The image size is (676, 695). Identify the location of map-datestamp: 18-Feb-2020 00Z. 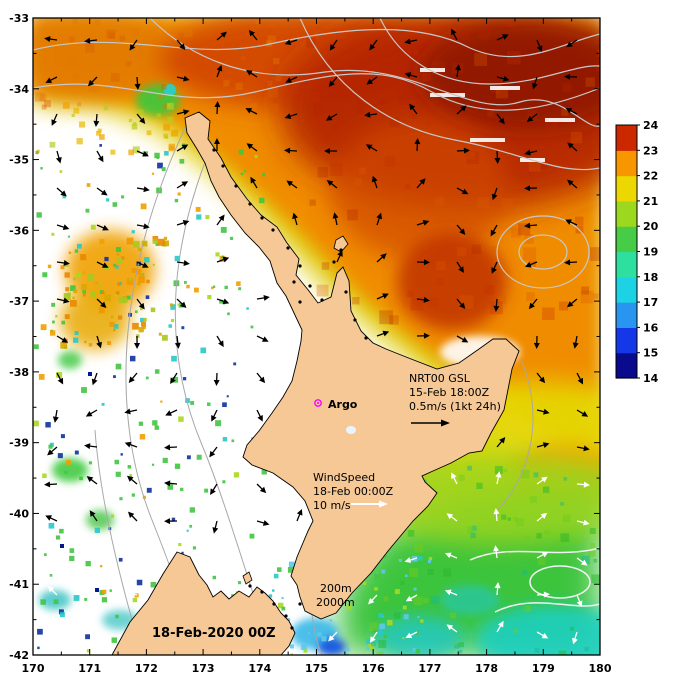
(214, 633).